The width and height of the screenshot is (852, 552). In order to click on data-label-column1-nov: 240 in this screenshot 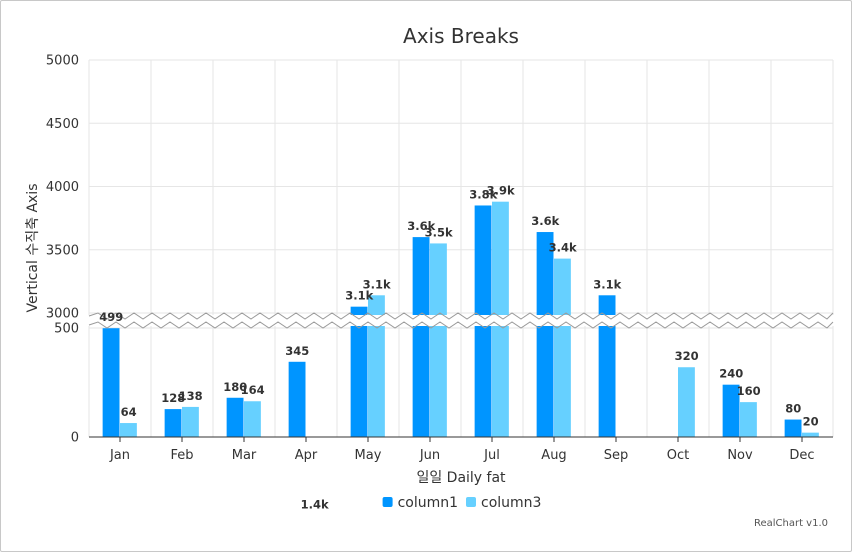, I will do `click(731, 374)`.